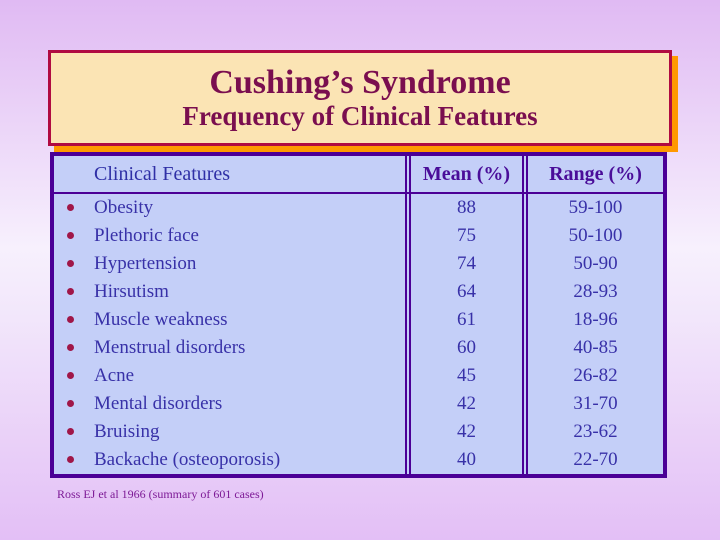 This screenshot has width=720, height=540. What do you see at coordinates (595, 403) in the screenshot?
I see `range-cell: 31-70` at bounding box center [595, 403].